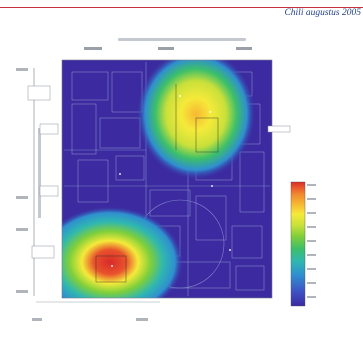 The width and height of the screenshot is (363, 352). What do you see at coordinates (182, 39) in the screenshot?
I see `figure-title-placeholder` at bounding box center [182, 39].